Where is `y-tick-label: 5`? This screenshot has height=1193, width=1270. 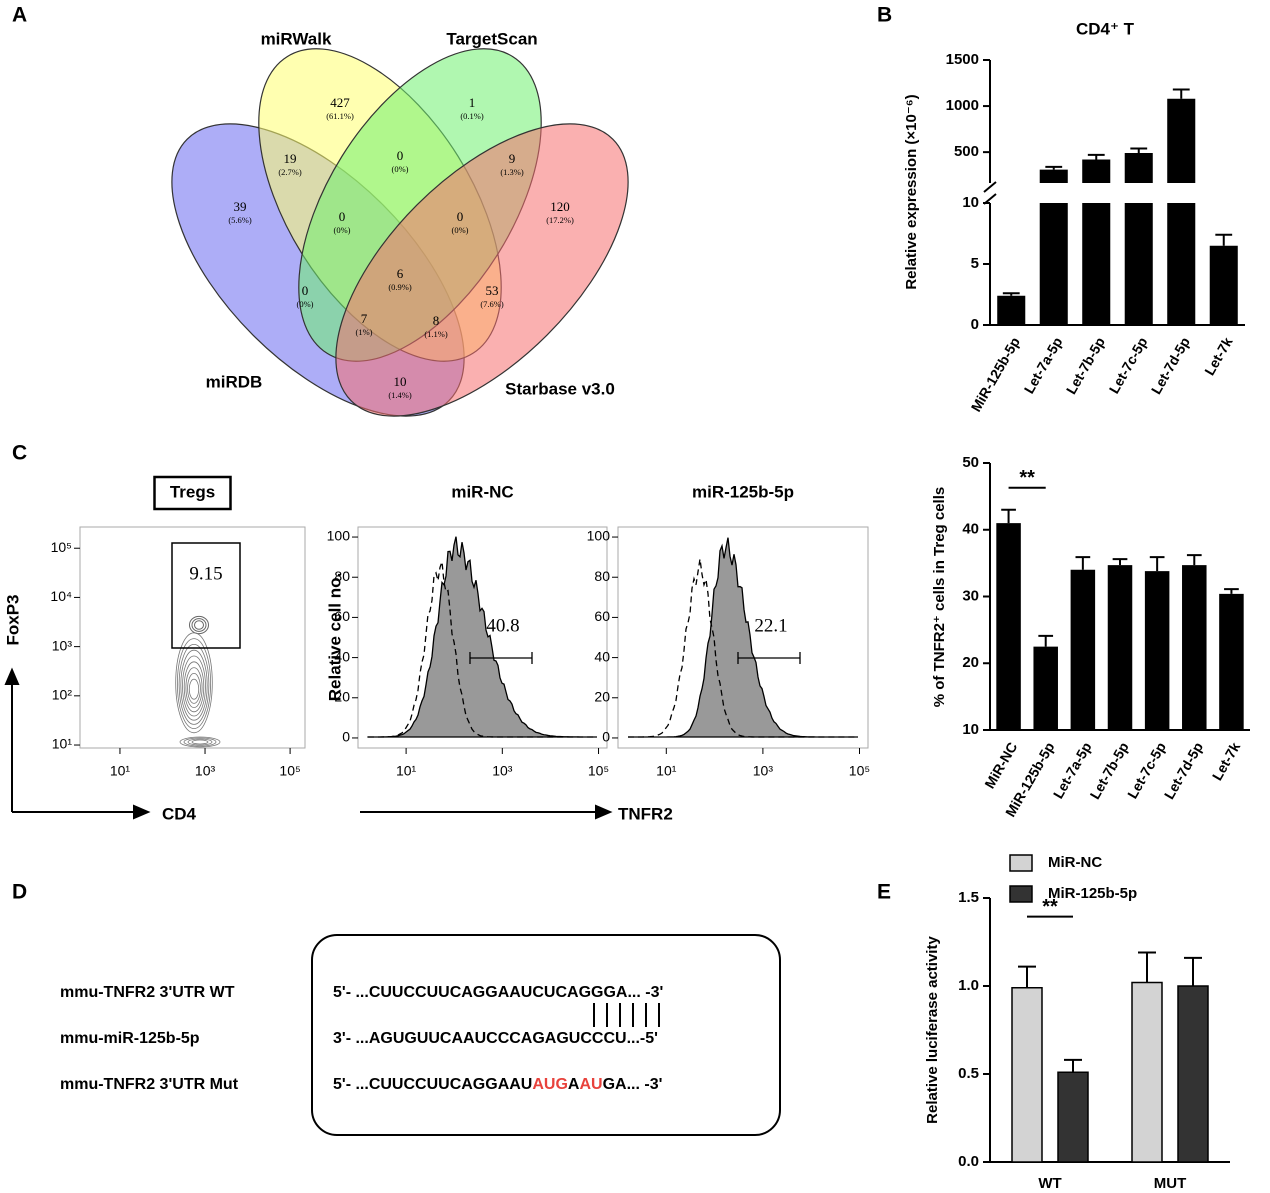
y-tick-label: 5 is located at coordinates (975, 263).